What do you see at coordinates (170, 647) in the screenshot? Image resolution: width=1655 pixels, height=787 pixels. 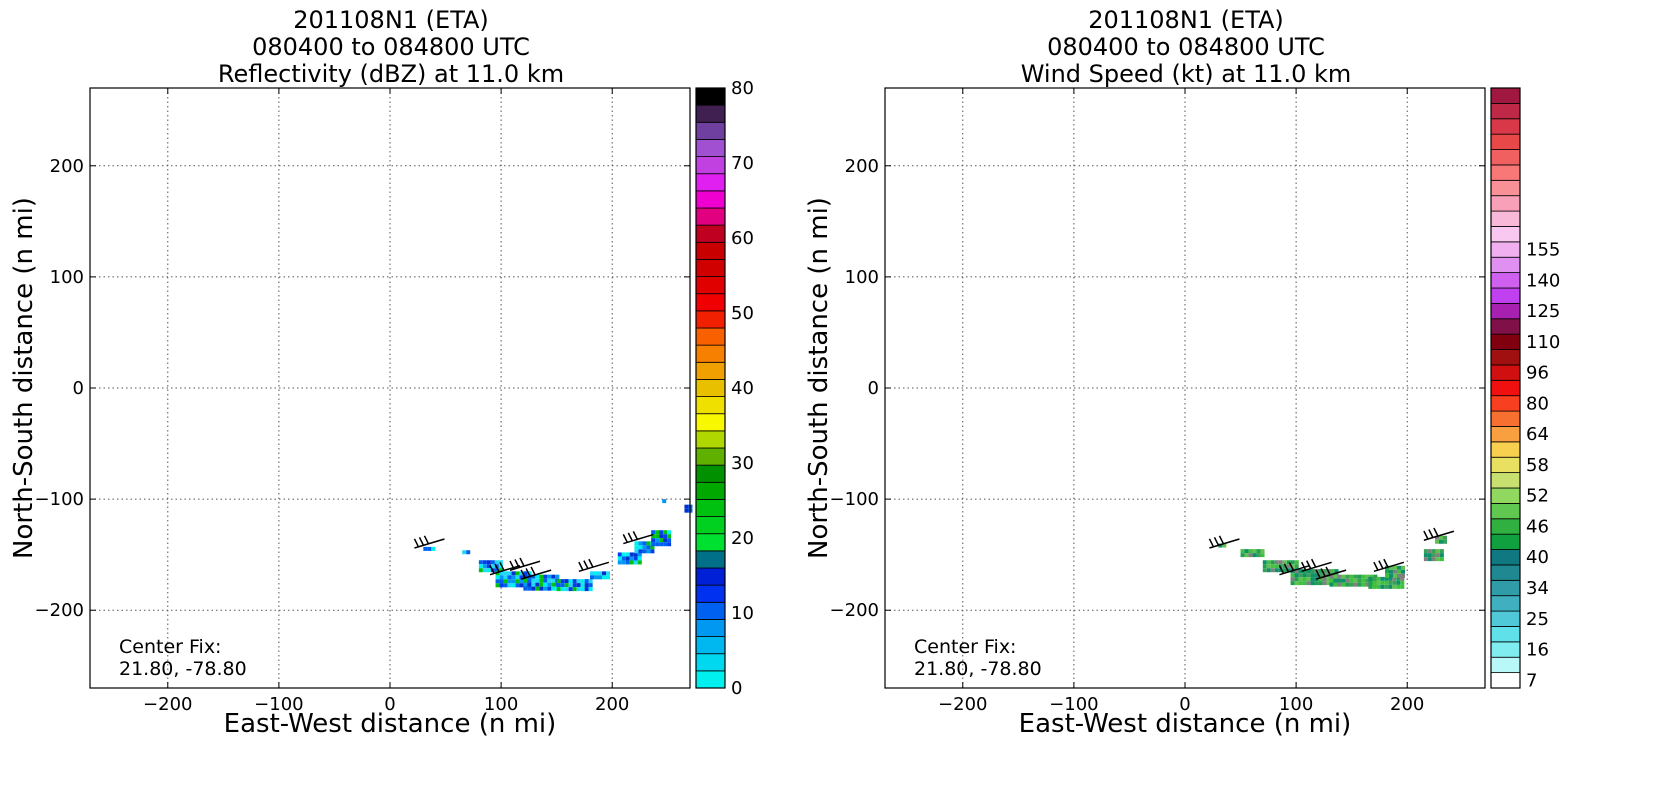 I see `center-fix-label: Center Fix:` at bounding box center [170, 647].